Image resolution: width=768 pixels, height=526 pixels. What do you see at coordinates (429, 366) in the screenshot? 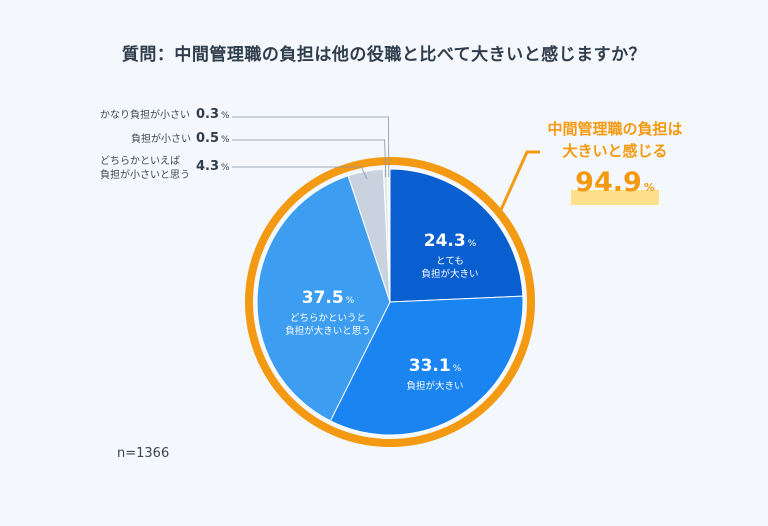
I see `value-heavy-number: 33.1` at bounding box center [429, 366].